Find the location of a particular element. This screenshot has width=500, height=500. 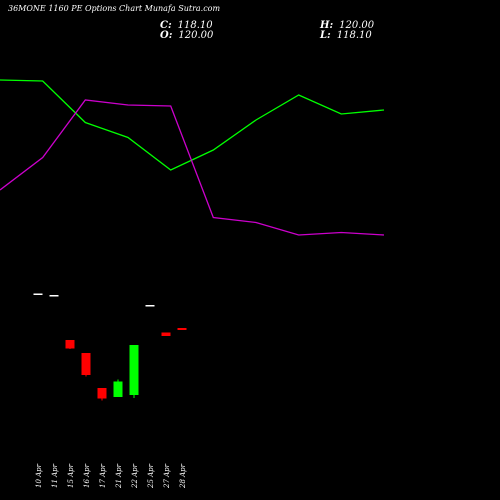

high-readout: H: 120.00 is located at coordinates (347, 25).